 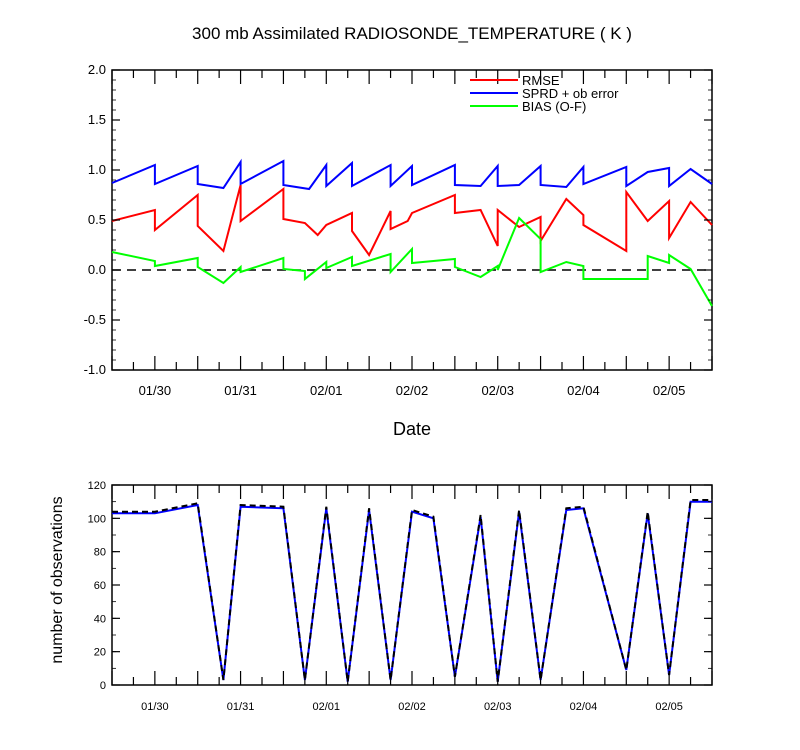 What do you see at coordinates (97, 119) in the screenshot?
I see `y-tick-label: 1.5` at bounding box center [97, 119].